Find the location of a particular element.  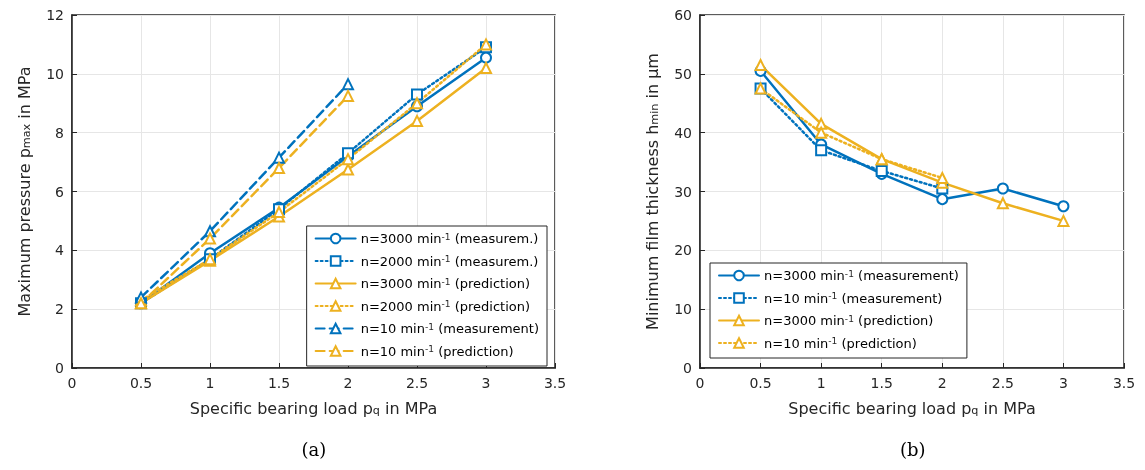

y-tick-label: 6 is located at coordinates (60, 191).